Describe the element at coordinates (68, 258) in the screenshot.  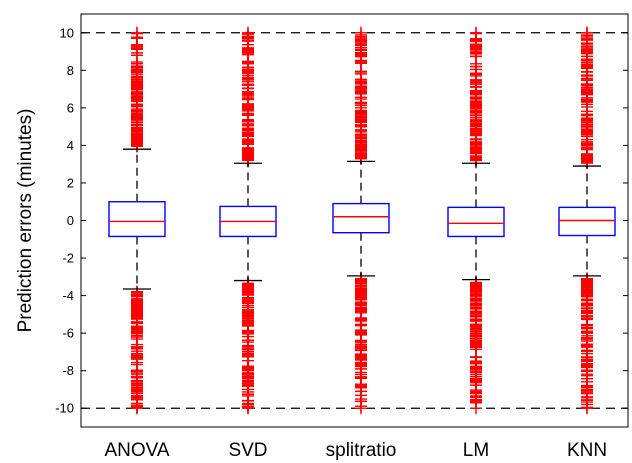
I see `y-tick-label: -2` at that location.